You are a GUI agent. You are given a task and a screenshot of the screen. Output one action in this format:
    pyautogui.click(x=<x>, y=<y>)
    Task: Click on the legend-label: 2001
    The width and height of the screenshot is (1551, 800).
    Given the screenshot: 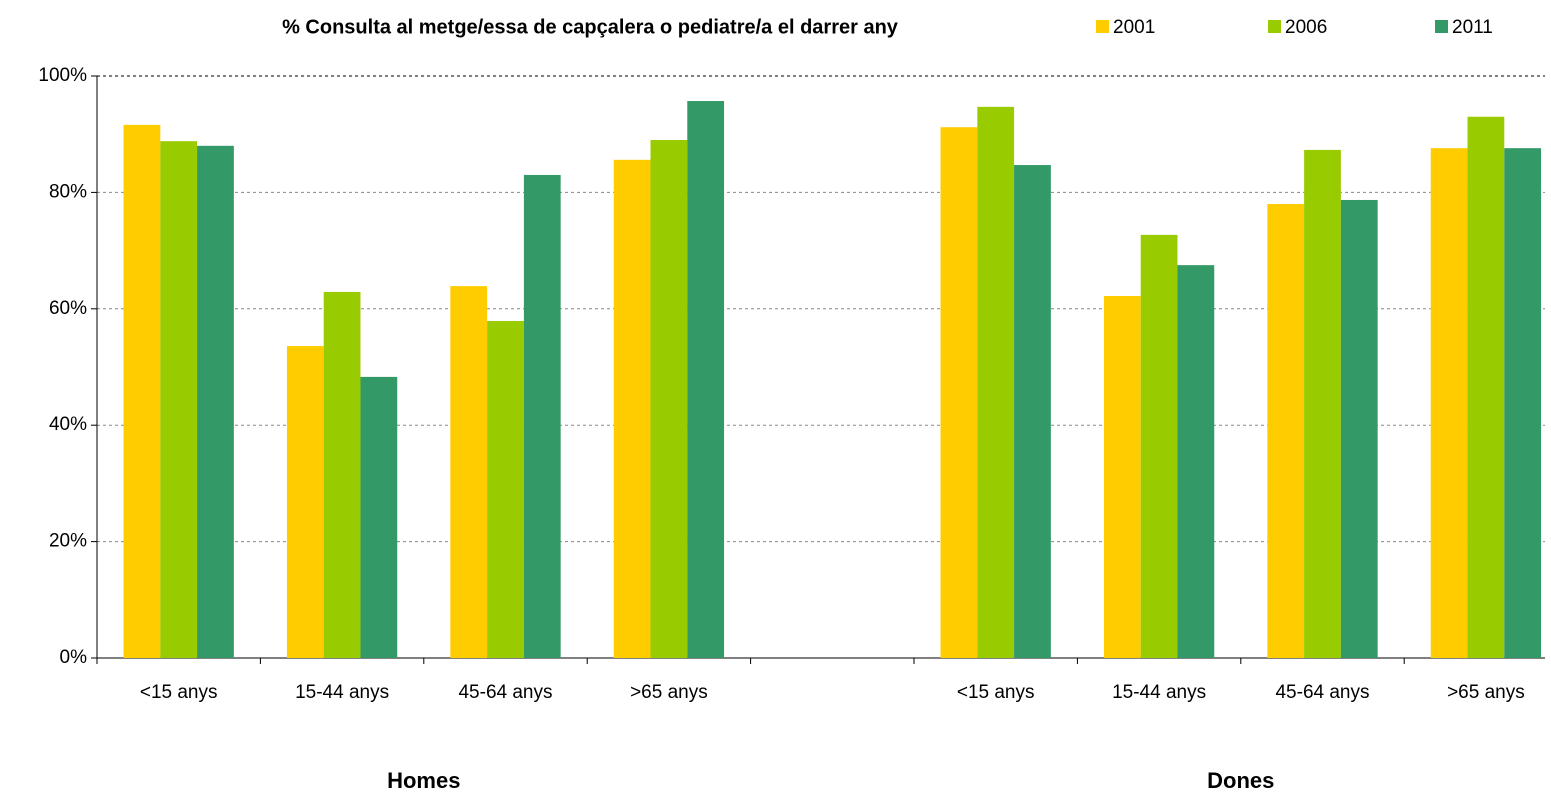 What is the action you would take?
    pyautogui.click(x=1134, y=27)
    